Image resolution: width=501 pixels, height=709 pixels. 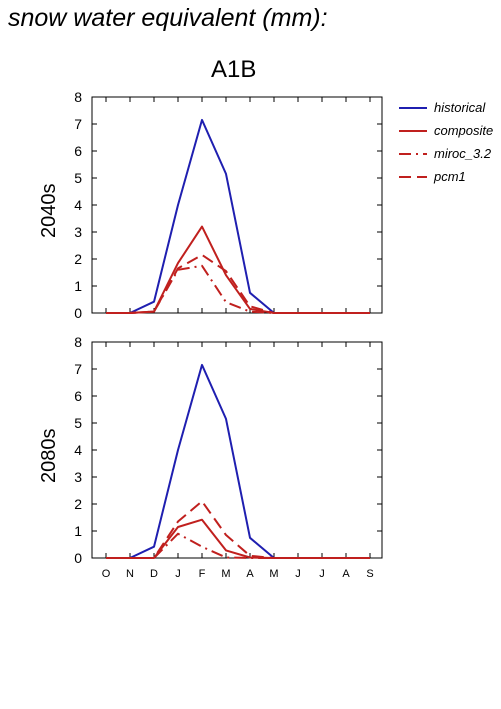 I want to click on legend-label: pcm1, so click(x=450, y=176).